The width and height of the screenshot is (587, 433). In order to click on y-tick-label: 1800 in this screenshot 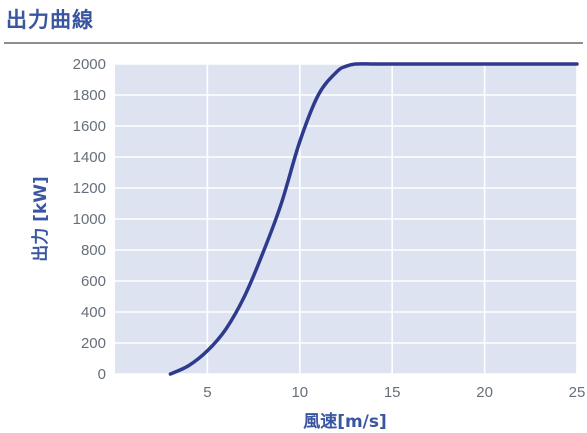, I will do `click(89, 95)`.